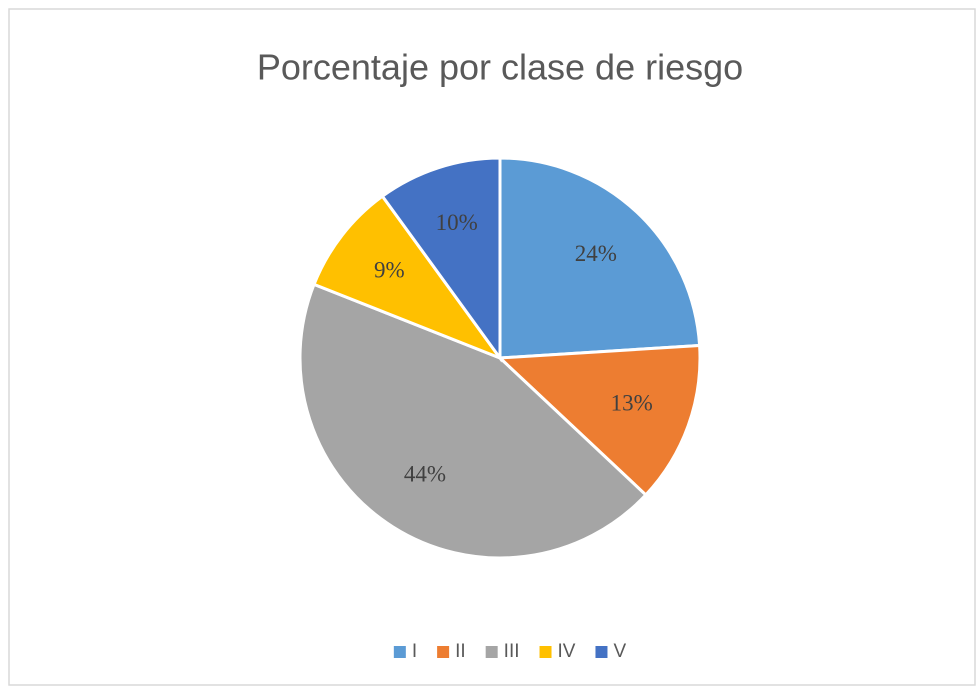 The width and height of the screenshot is (978, 689). Describe the element at coordinates (619, 651) in the screenshot. I see `legend-label: V` at that location.